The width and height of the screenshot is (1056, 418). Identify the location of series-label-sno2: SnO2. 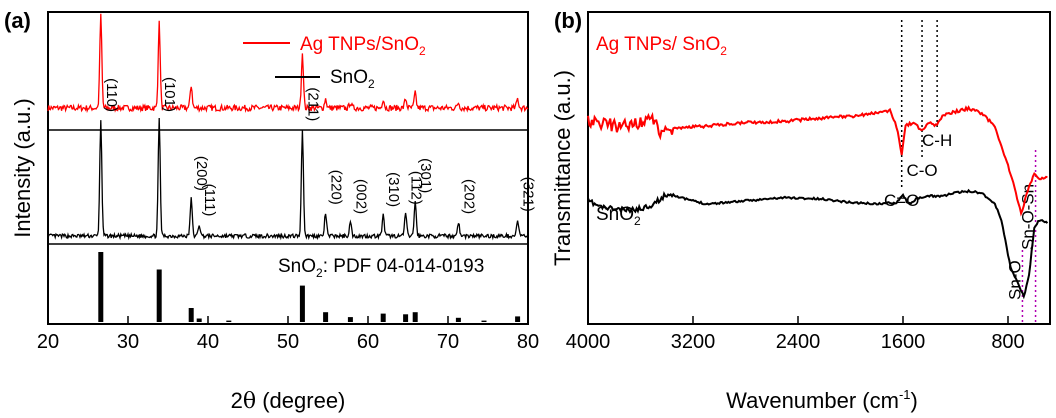
(618, 216).